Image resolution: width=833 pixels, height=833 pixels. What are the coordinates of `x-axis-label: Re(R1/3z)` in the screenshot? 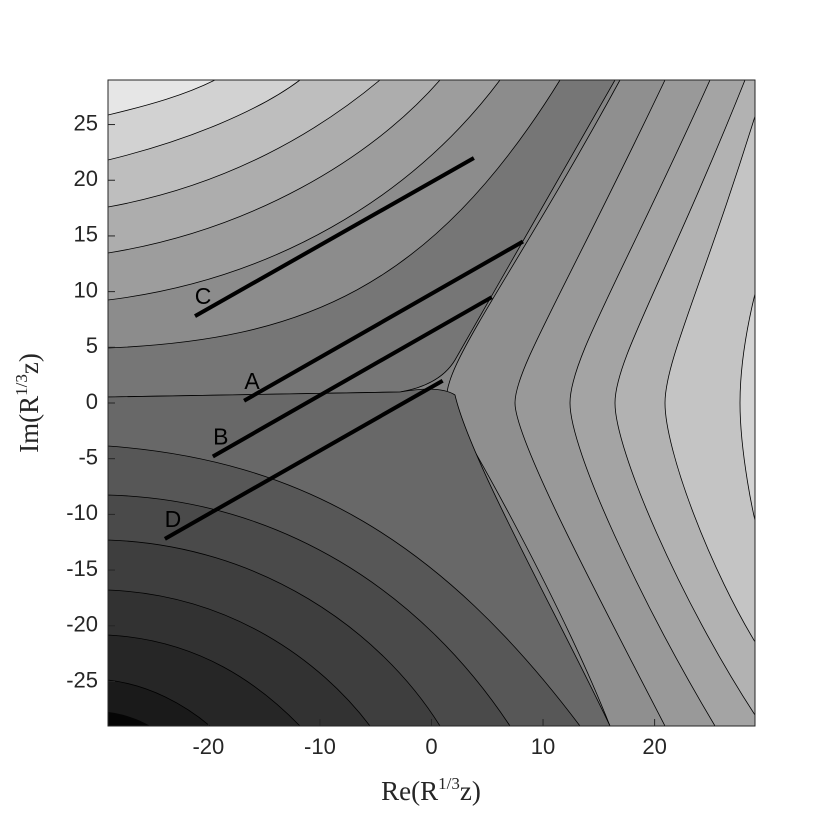 It's located at (431, 790).